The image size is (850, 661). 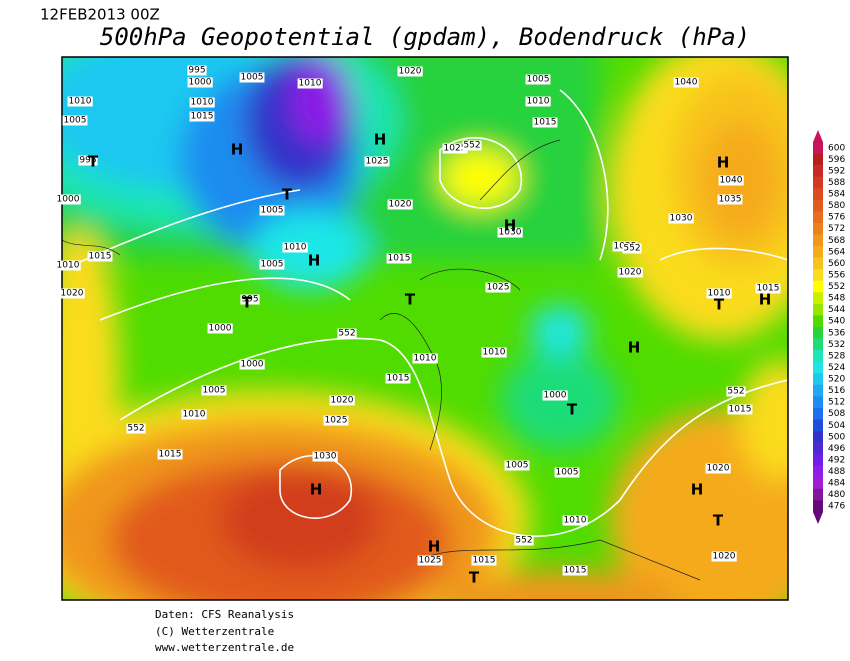 I want to click on colorbar-label: 548, so click(x=836, y=299).